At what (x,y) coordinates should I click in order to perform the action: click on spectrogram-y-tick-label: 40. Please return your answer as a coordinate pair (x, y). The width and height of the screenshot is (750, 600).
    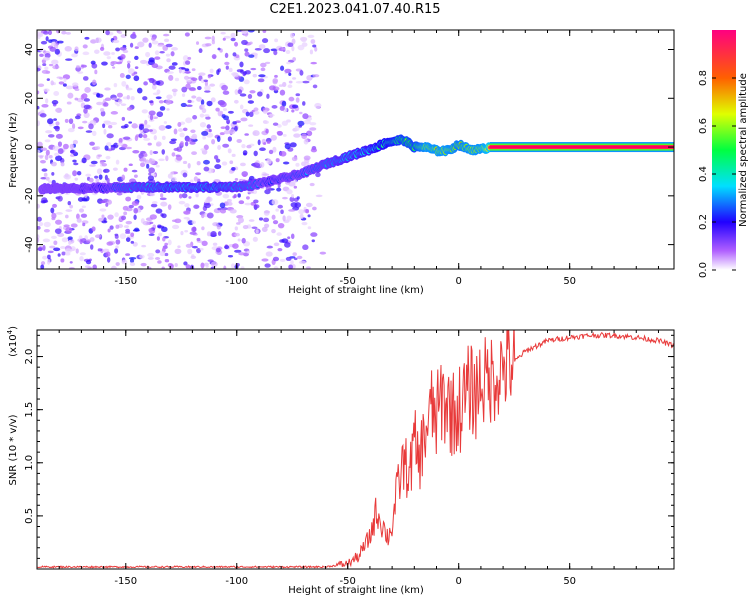
    Looking at the image, I should click on (29, 49).